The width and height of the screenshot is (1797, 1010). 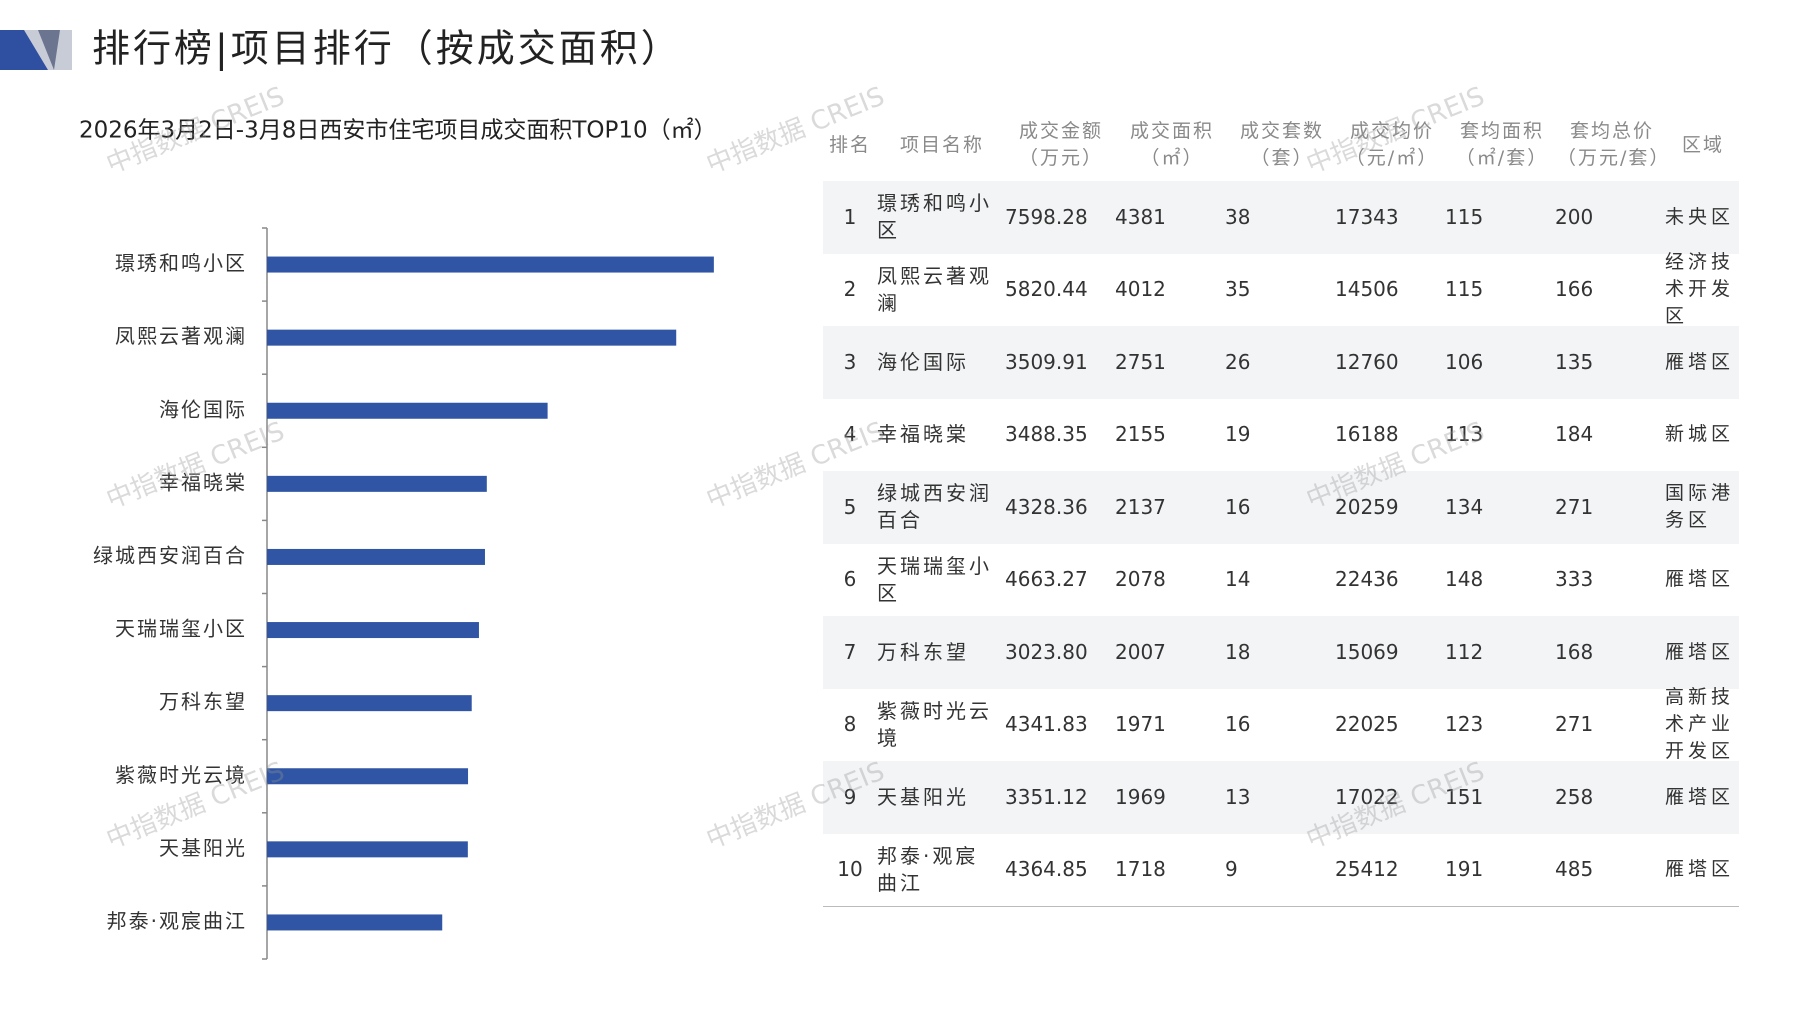 What do you see at coordinates (1574, 869) in the screenshot?
I see `table-cell: 485` at bounding box center [1574, 869].